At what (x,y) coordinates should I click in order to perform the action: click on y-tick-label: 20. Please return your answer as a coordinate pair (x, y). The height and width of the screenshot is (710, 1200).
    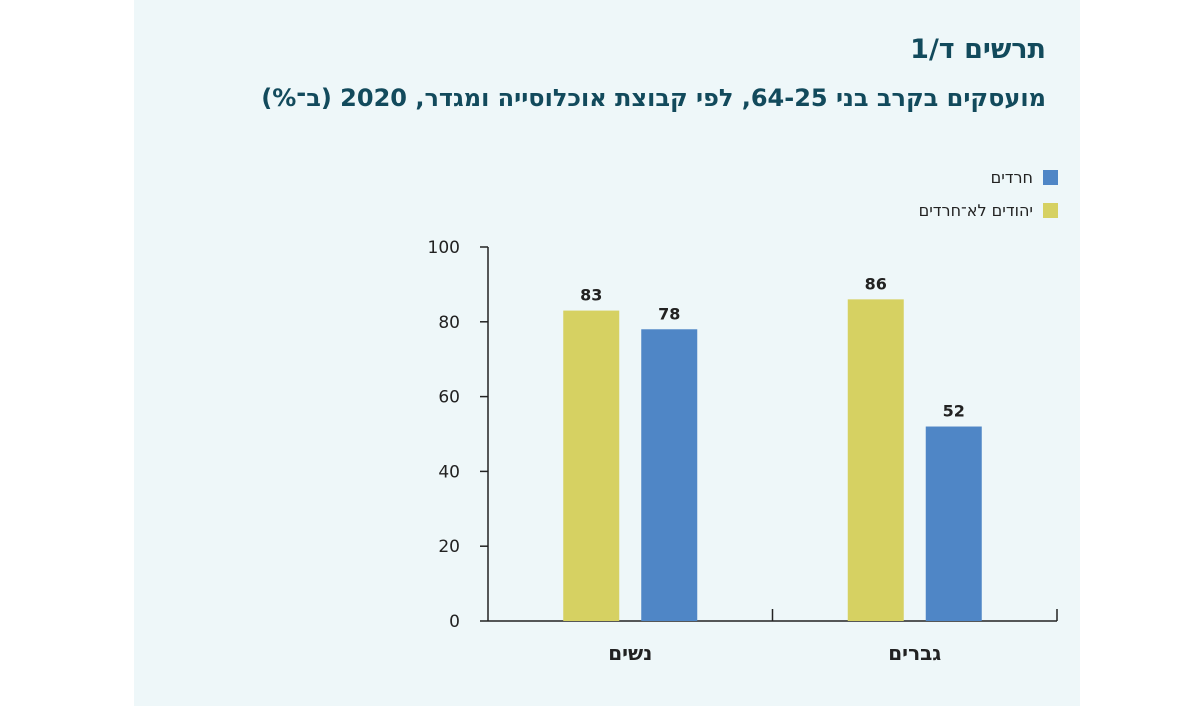
    Looking at the image, I should click on (449, 547).